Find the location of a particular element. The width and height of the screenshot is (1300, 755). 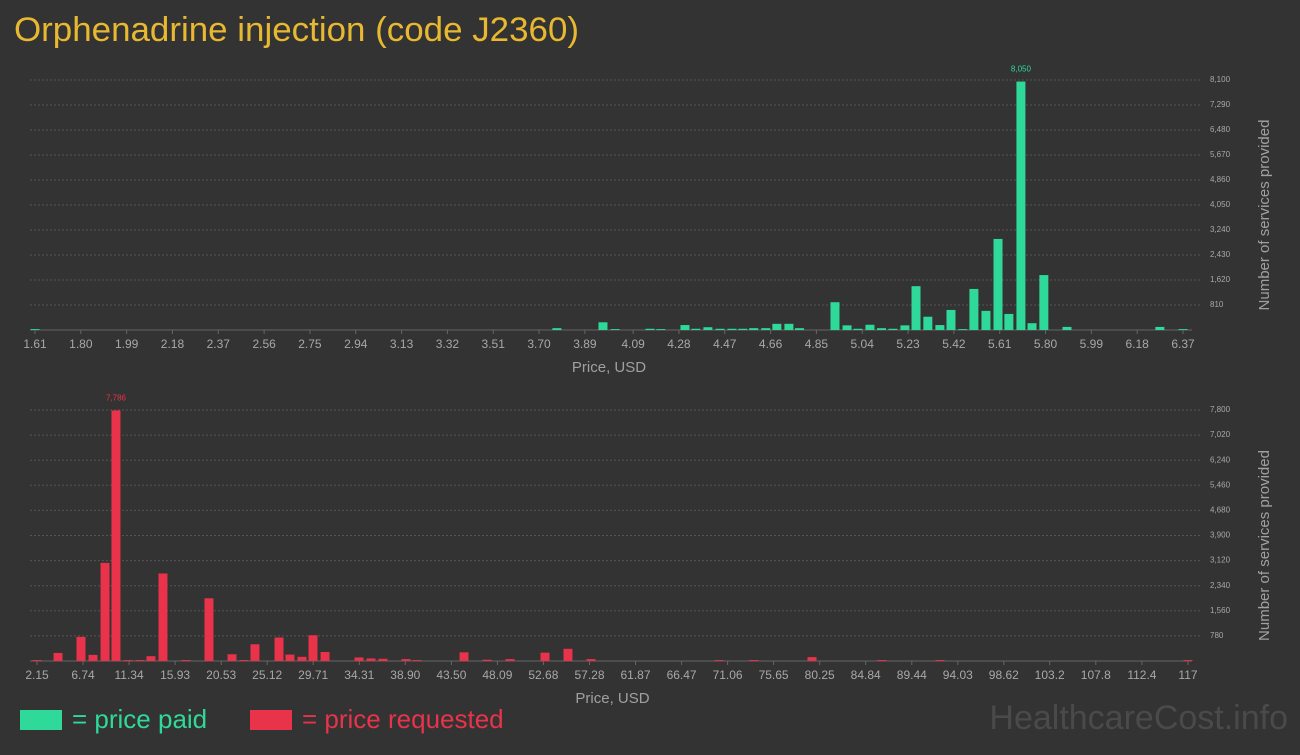

x-tick-label: 5.04 is located at coordinates (863, 344).